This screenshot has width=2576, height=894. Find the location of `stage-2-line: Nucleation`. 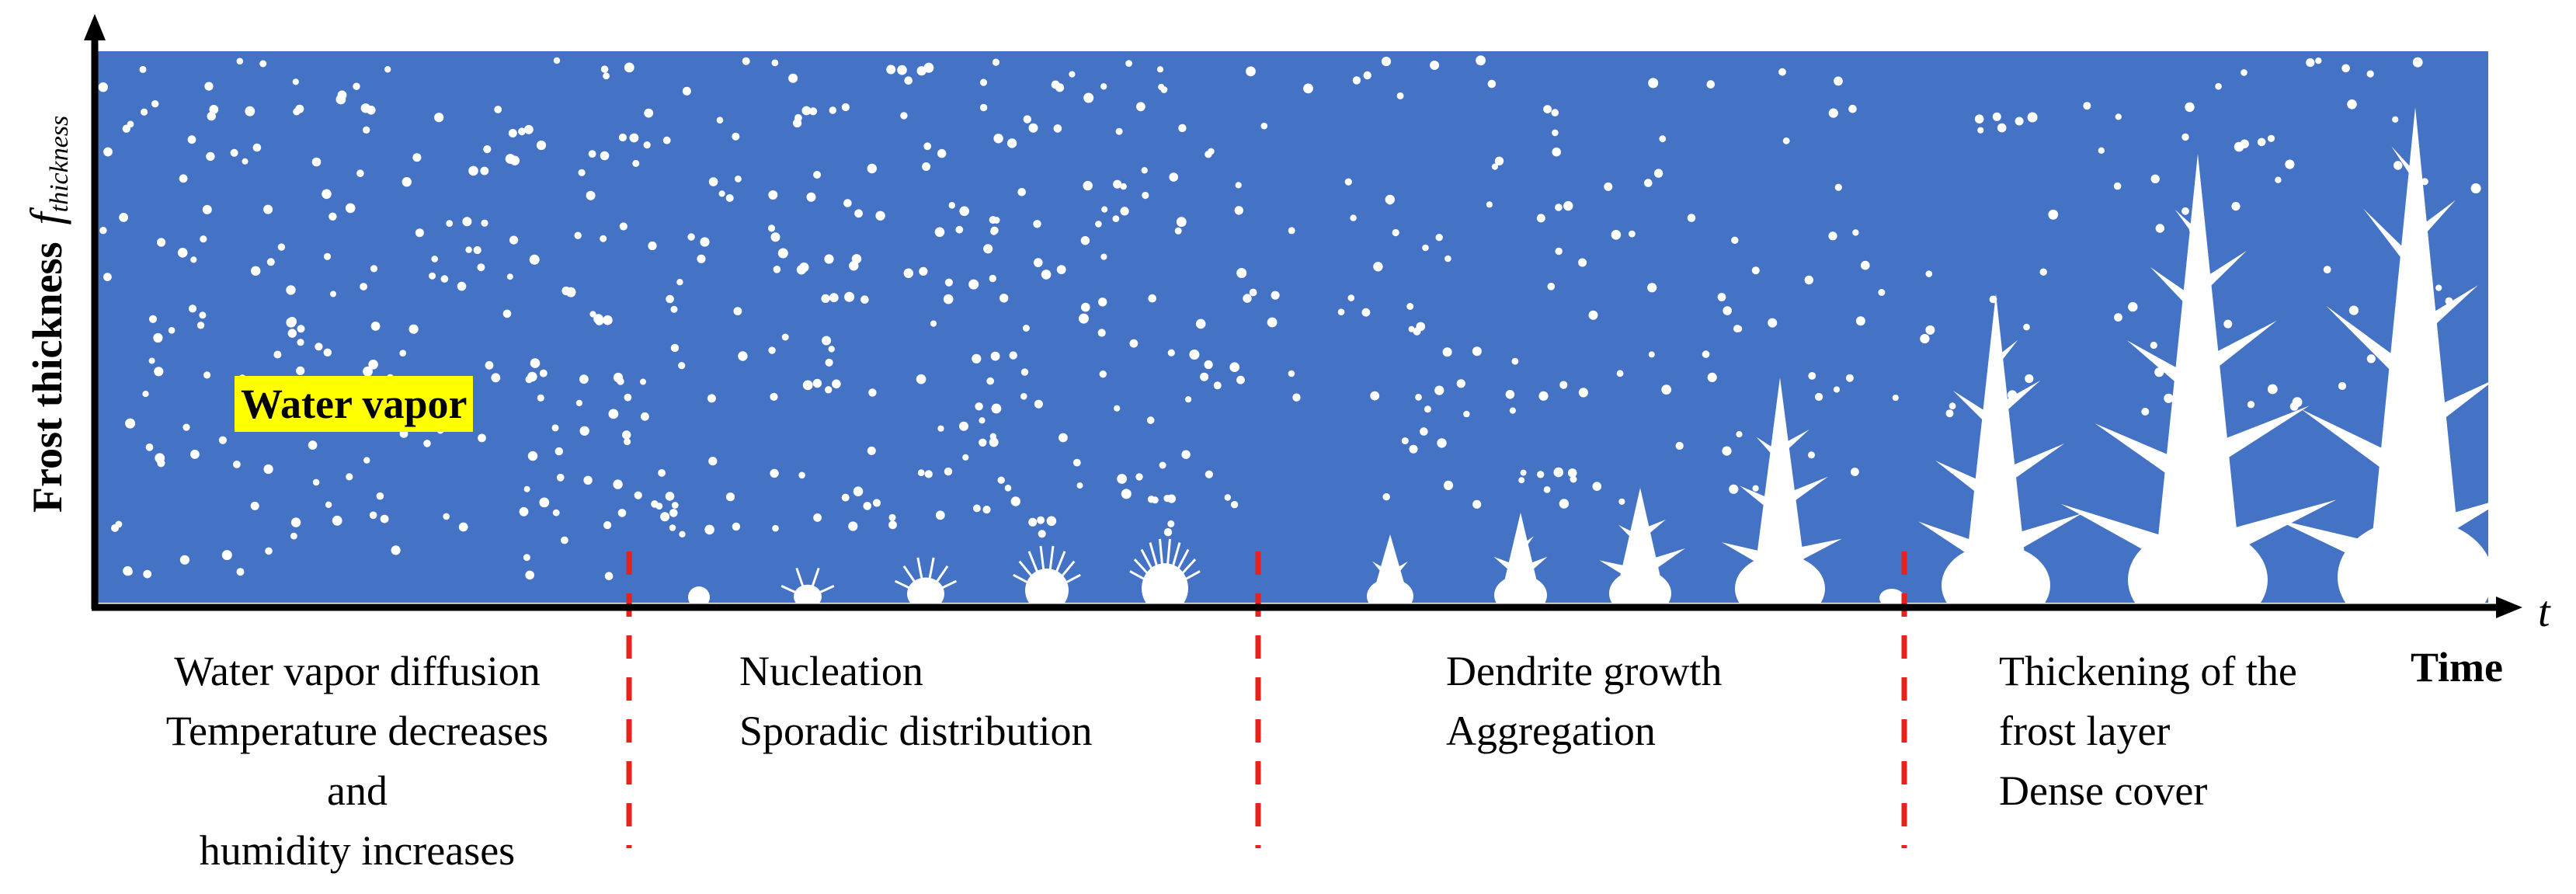

stage-2-line: Nucleation is located at coordinates (831, 671).